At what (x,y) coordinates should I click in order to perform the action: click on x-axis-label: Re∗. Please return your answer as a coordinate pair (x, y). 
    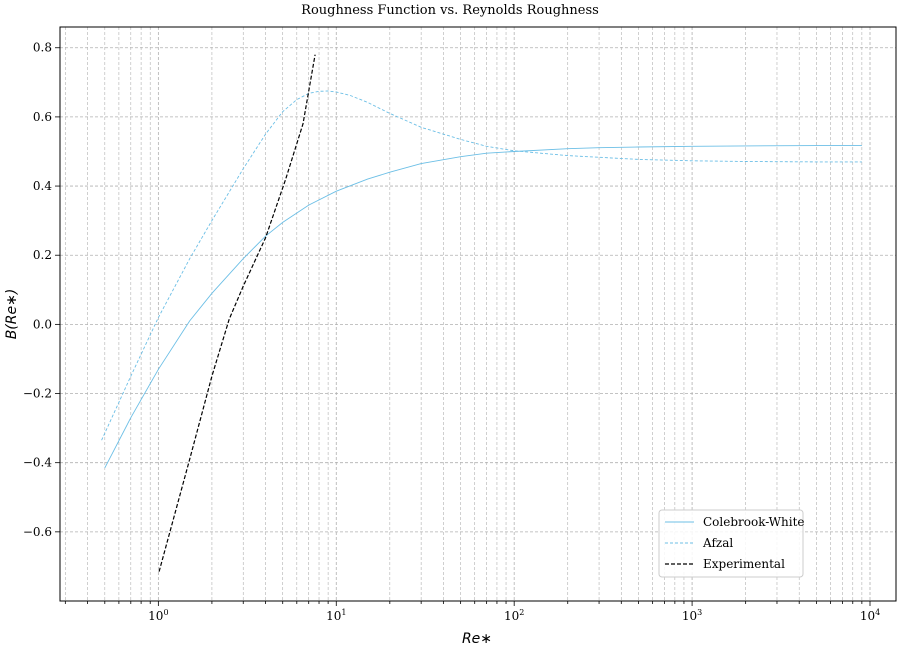
    Looking at the image, I should click on (477, 639).